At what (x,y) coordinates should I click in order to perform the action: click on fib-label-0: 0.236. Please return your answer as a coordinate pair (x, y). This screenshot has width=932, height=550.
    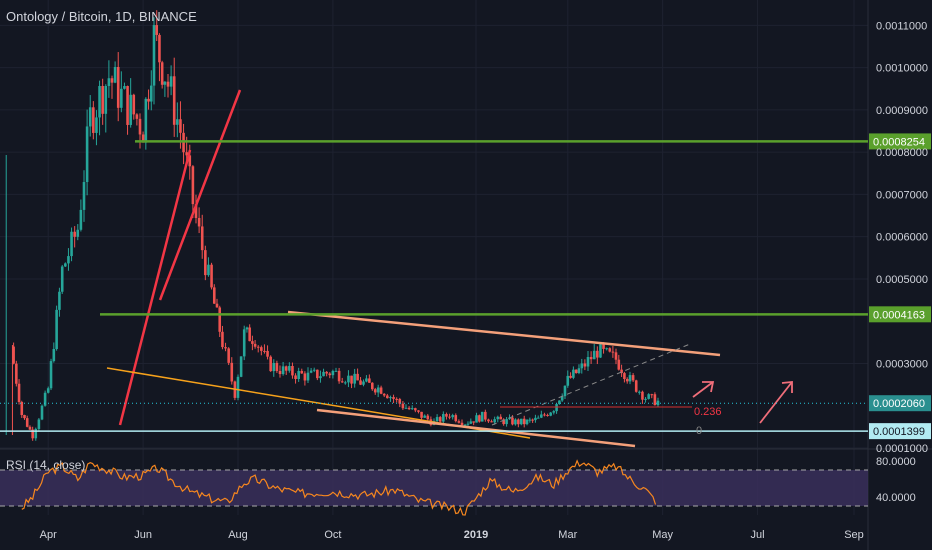
    Looking at the image, I should click on (708, 412).